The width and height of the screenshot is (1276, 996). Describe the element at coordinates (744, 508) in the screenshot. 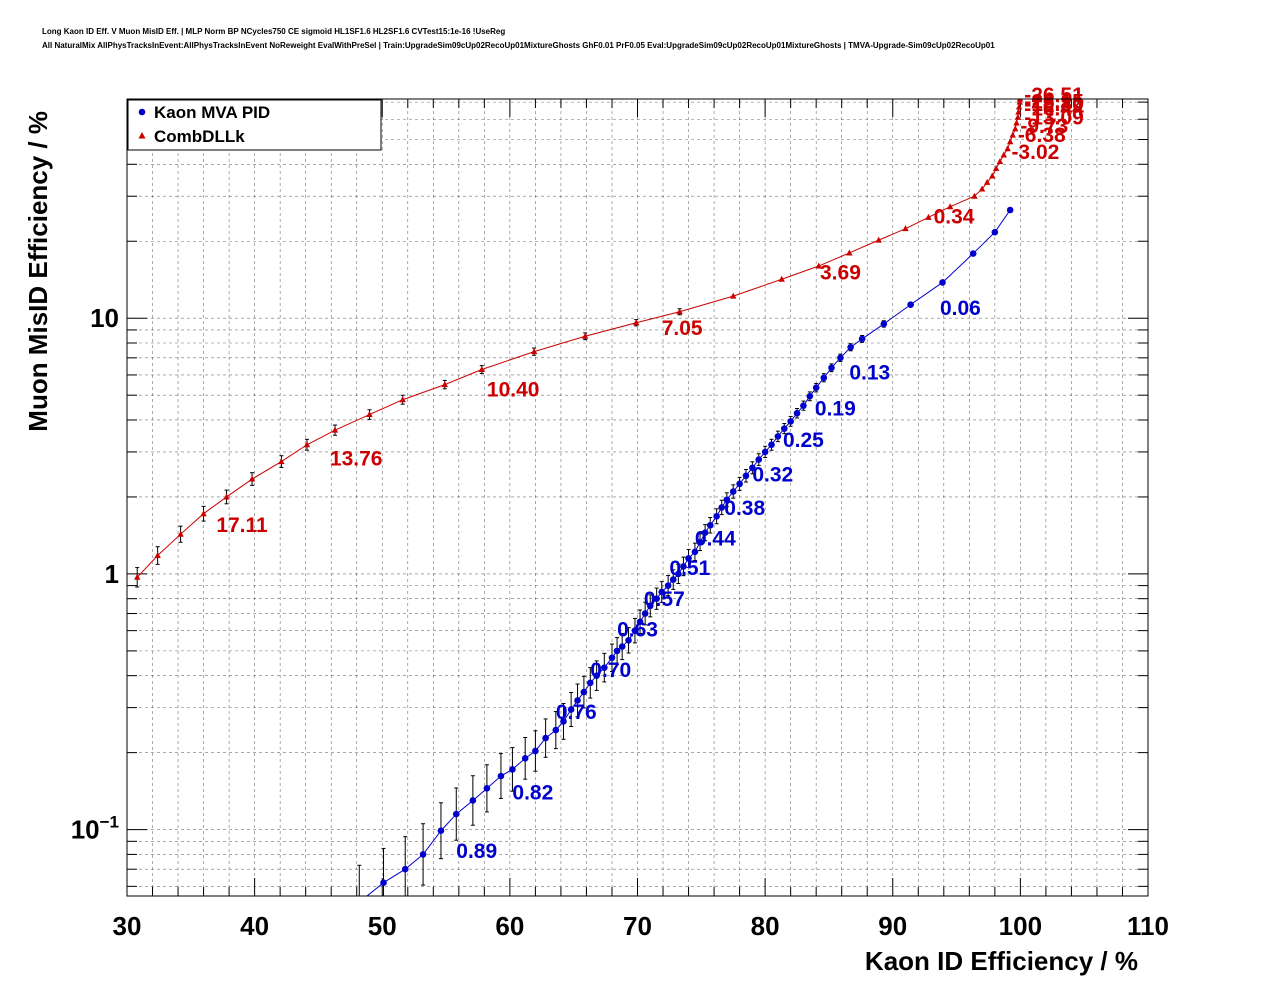

I see `data-label: 0.38` at that location.